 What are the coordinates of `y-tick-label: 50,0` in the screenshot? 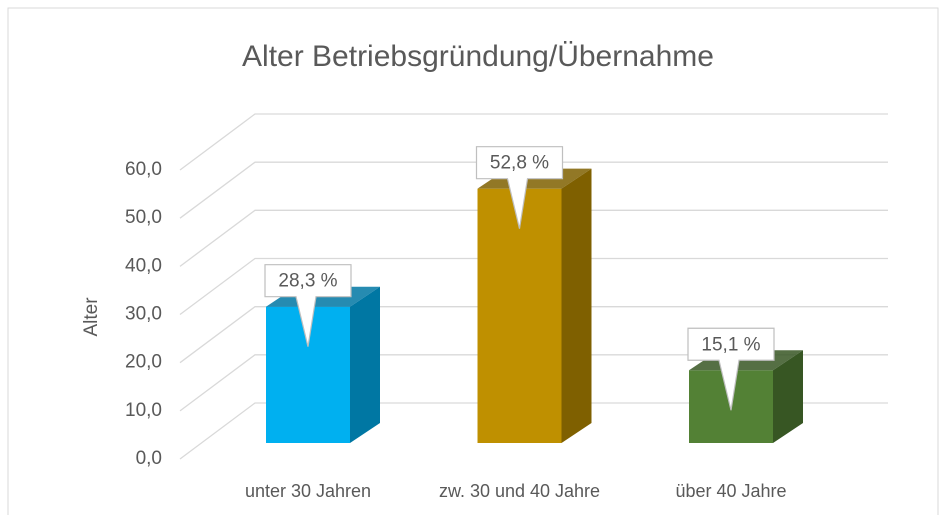 It's located at (143, 217).